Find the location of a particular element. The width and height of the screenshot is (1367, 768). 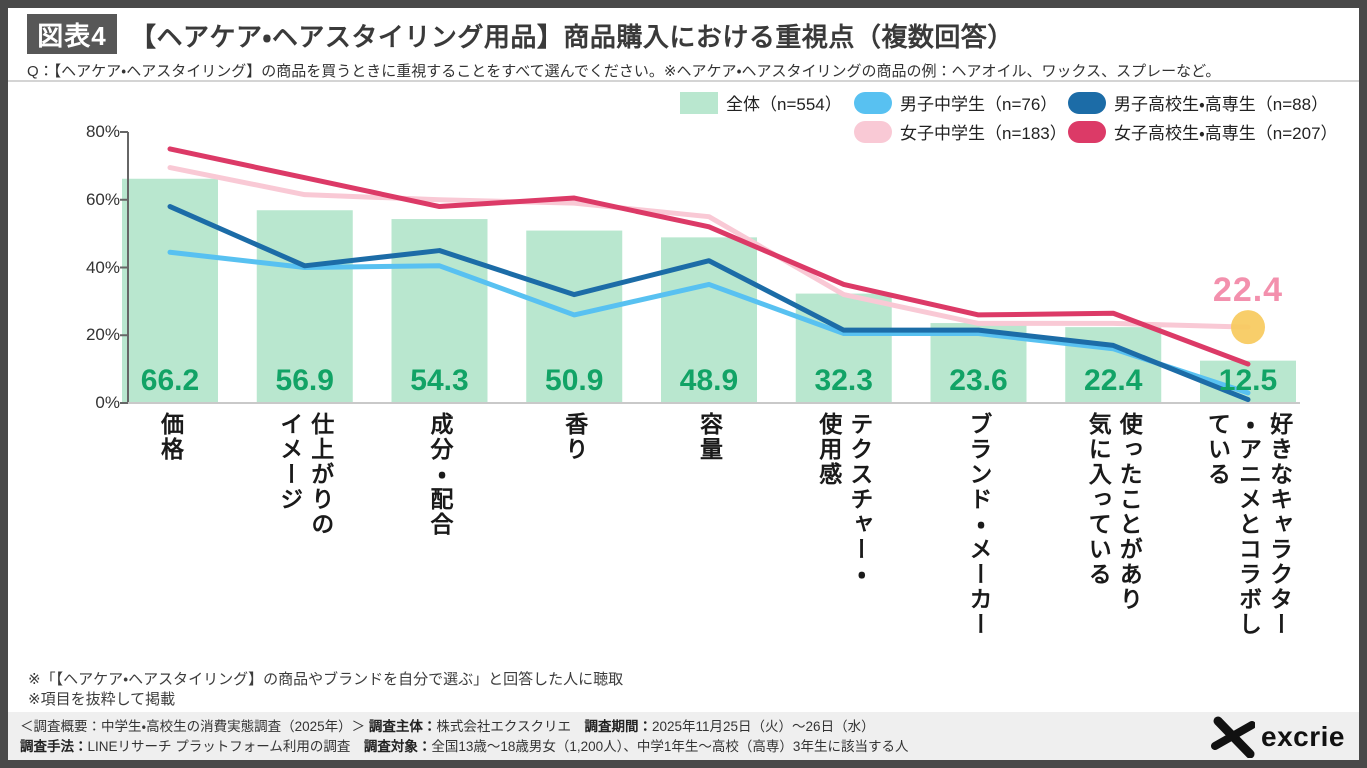

category-label-text: 価格 is located at coordinates (170, 437).